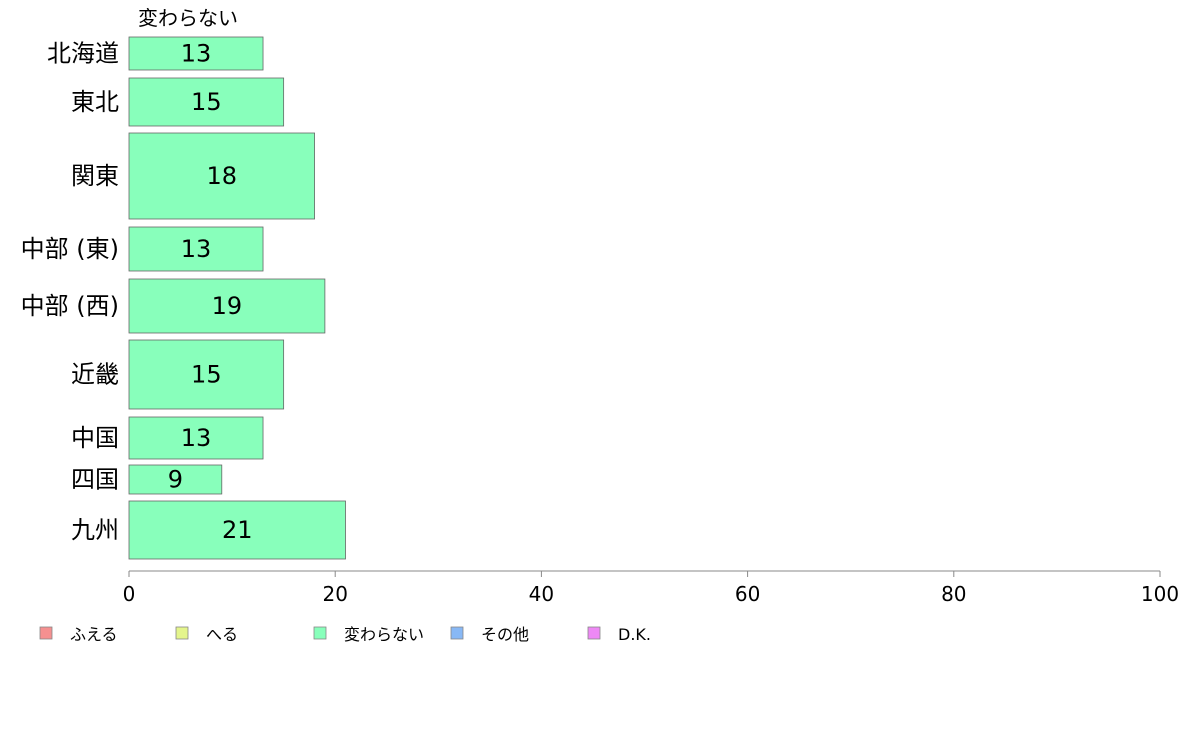 Image resolution: width=1188 pixels, height=736 pixels. Describe the element at coordinates (83, 54) in the screenshot. I see `category-label: 北海道` at that location.